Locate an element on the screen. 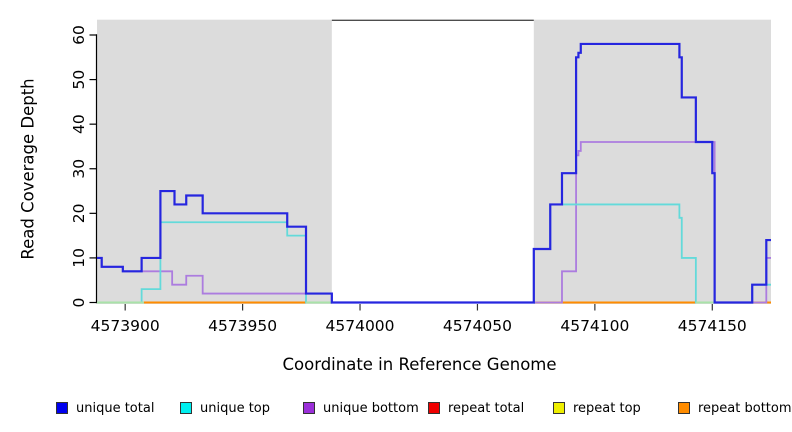 This screenshot has width=792, height=432. legend-swatch-unique-bottom is located at coordinates (309, 408).